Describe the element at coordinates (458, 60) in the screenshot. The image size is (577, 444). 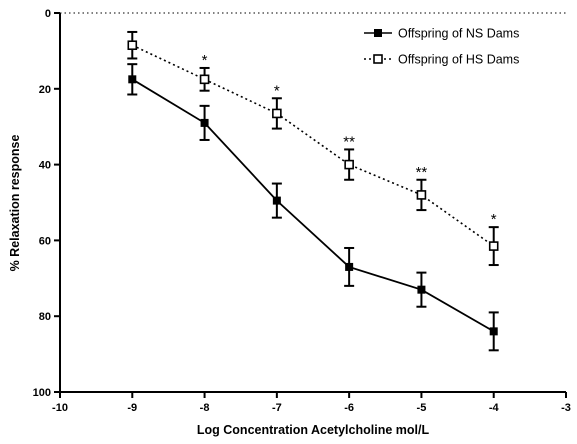
I see `legend-label: Offspring of HS Dams` at that location.